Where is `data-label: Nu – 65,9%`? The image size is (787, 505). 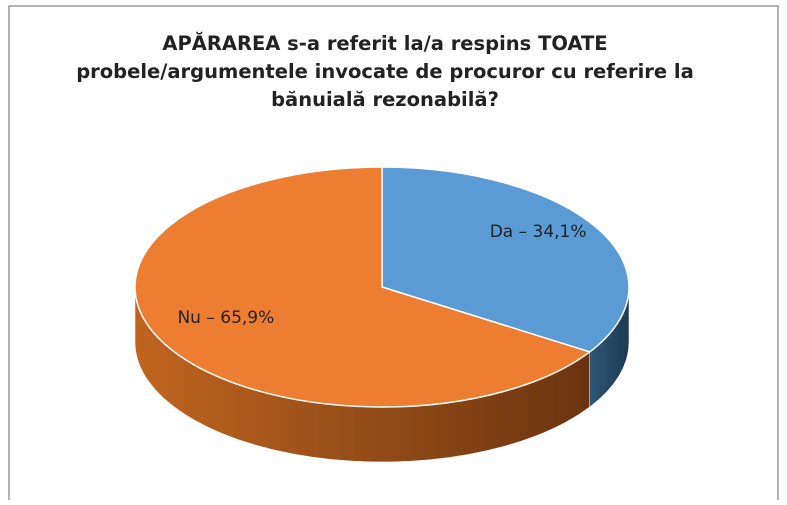
data-label: Nu – 65,9% is located at coordinates (225, 318).